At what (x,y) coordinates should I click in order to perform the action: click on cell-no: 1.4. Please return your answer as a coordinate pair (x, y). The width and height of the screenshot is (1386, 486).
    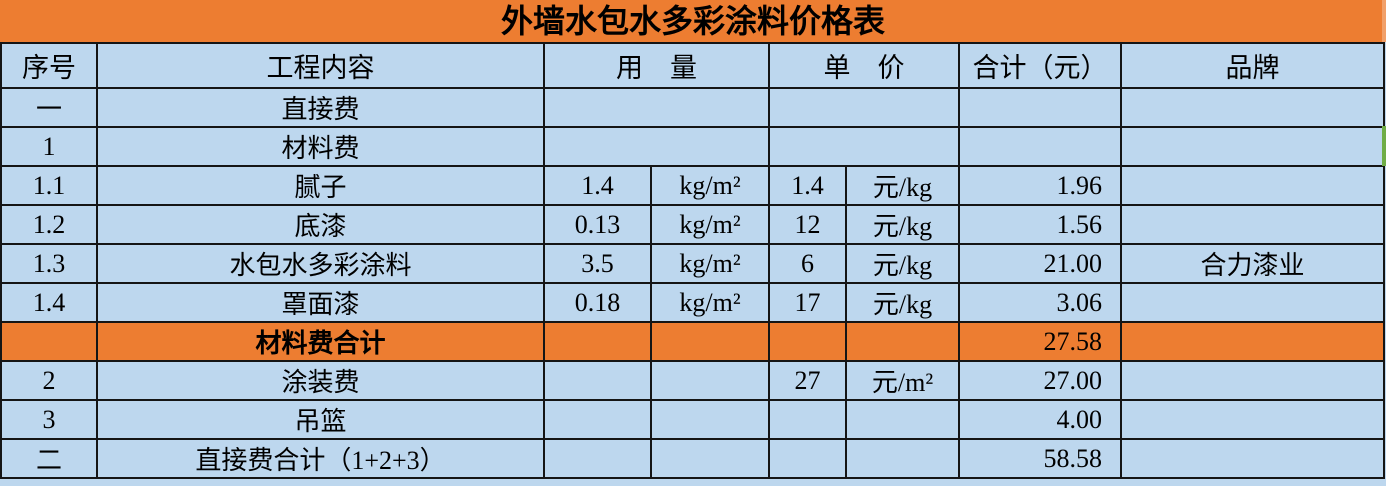
    Looking at the image, I should click on (49, 302).